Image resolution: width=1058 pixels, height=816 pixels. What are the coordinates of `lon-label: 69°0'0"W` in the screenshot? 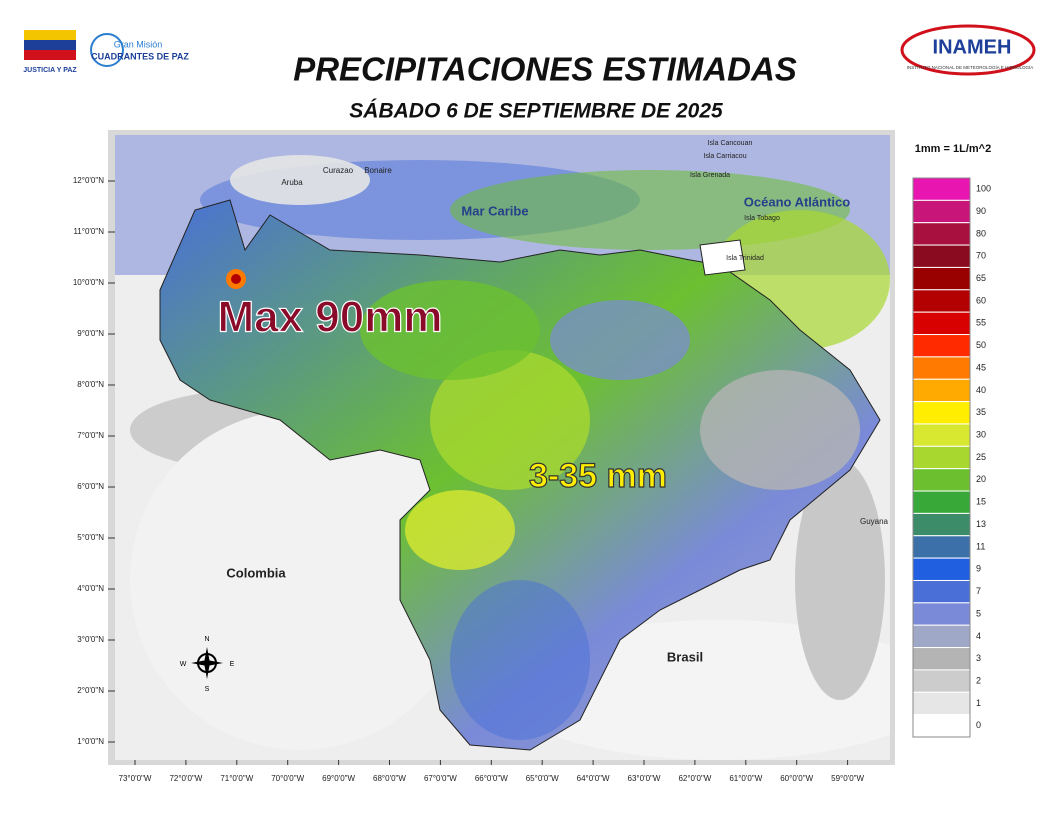 It's located at (338, 778).